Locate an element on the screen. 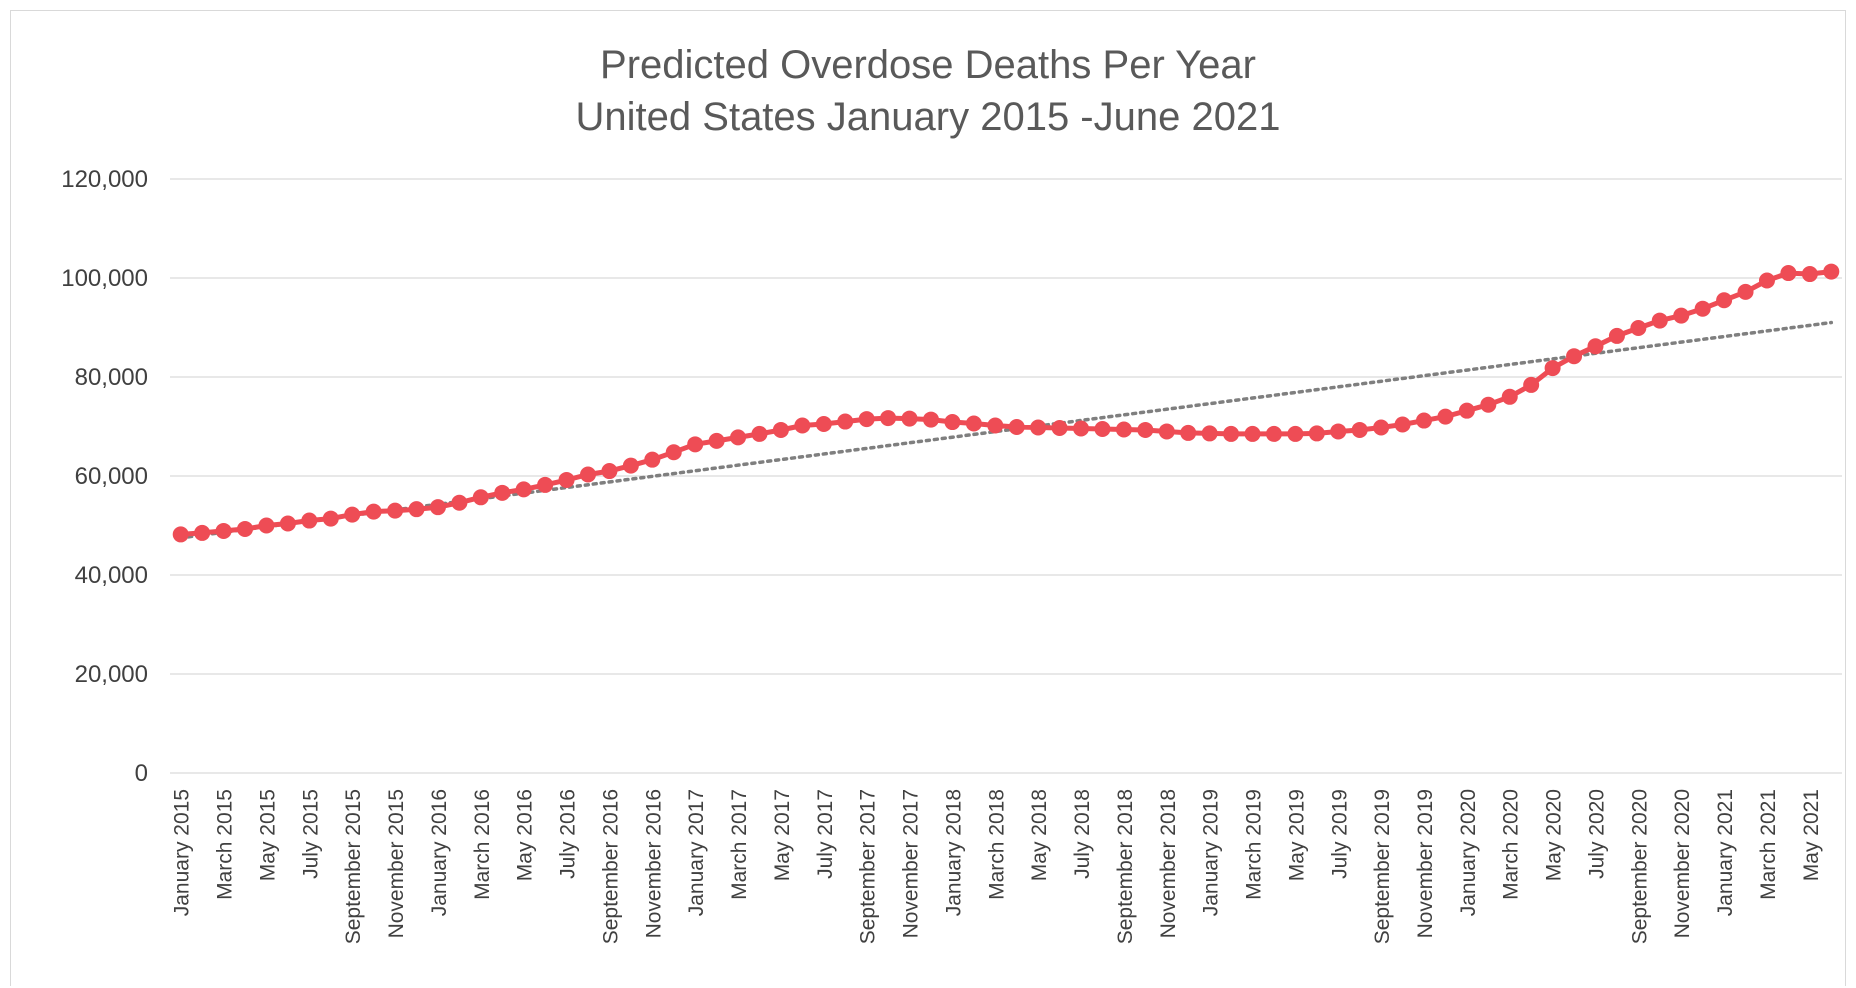 The height and width of the screenshot is (988, 1856). x-tick-label: September 2015 is located at coordinates (353, 866).